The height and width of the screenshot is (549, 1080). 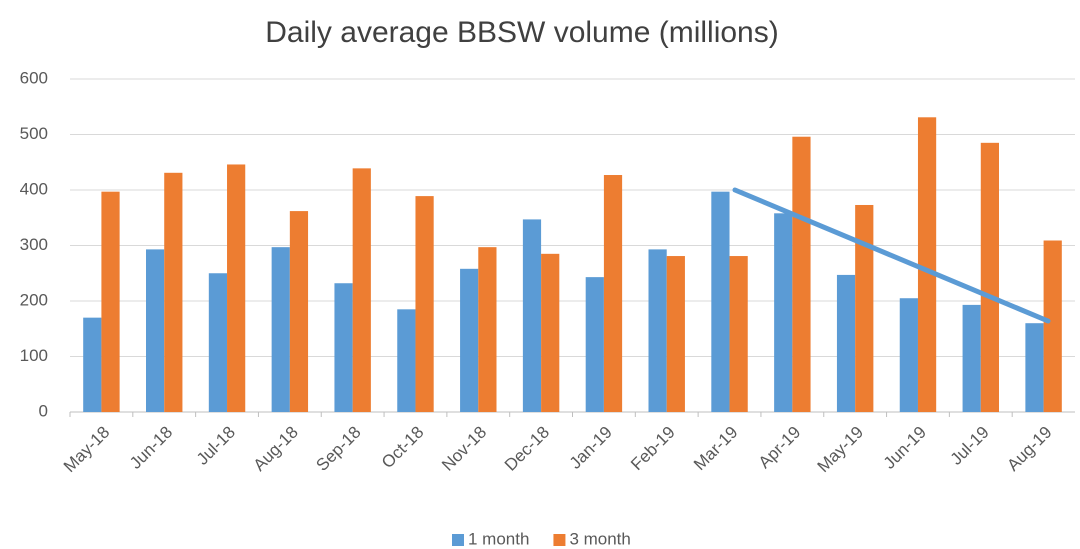 What do you see at coordinates (527, 449) in the screenshot?
I see `x-tick-label: Dec-18` at bounding box center [527, 449].